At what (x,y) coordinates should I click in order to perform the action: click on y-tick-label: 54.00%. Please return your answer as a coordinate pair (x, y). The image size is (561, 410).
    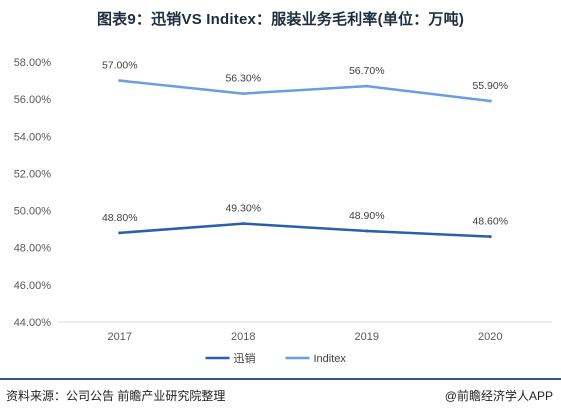
    Looking at the image, I should click on (33, 137).